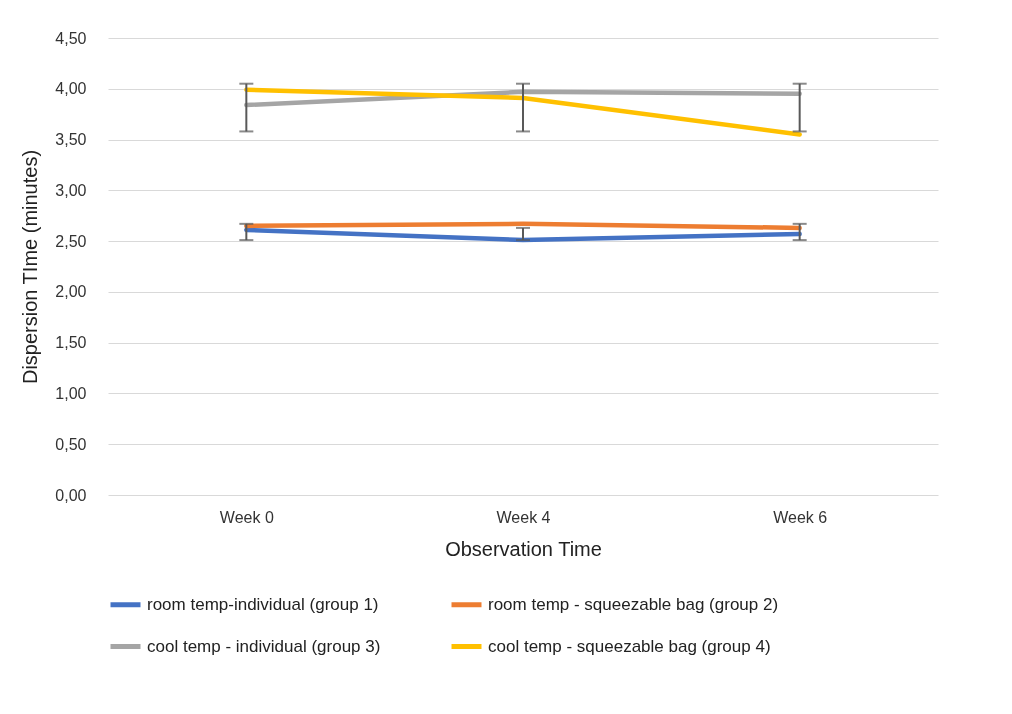 This screenshot has width=1012, height=714. Describe the element at coordinates (71, 343) in the screenshot. I see `y-tick-label: 1,50` at that location.